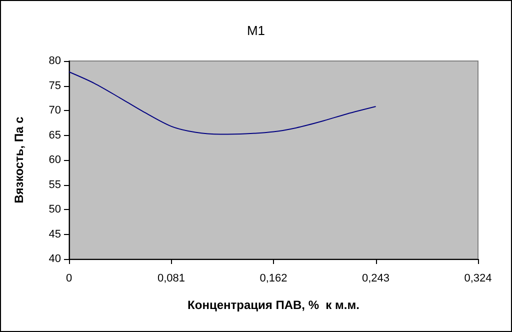 The height and width of the screenshot is (332, 512). I want to click on x-tick-label: 0,243, so click(376, 278).